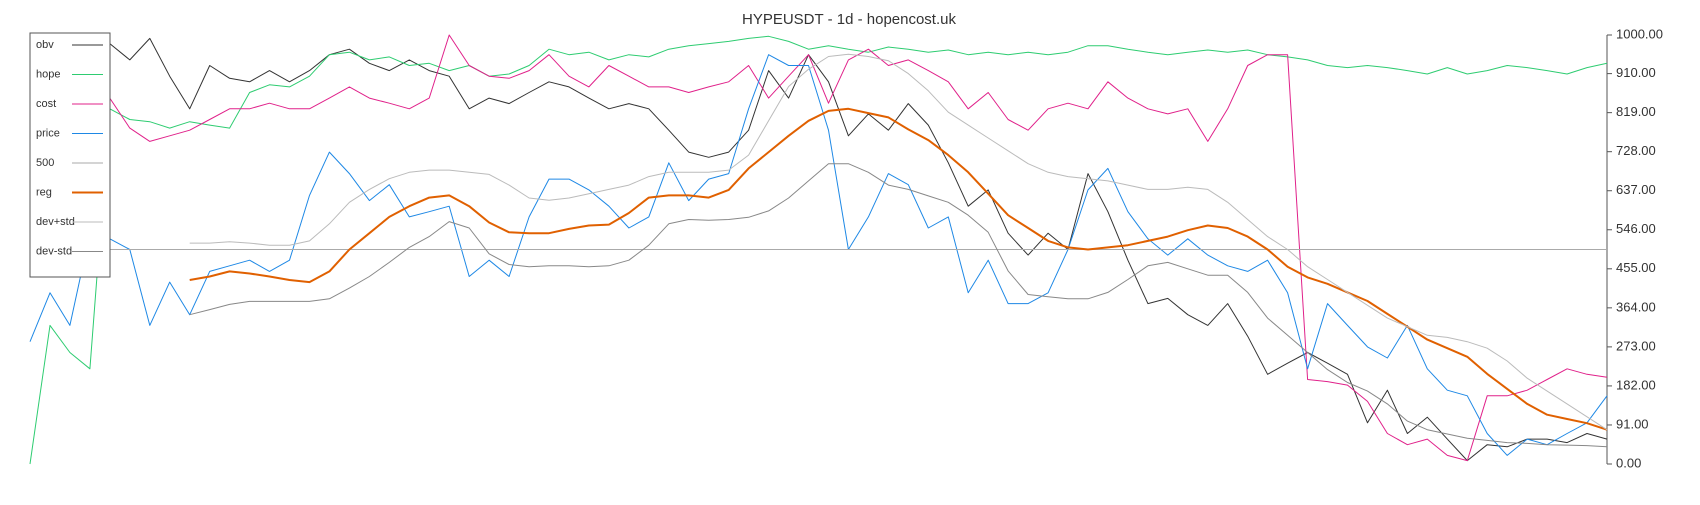 Image resolution: width=1700 pixels, height=505 pixels. What do you see at coordinates (48, 133) in the screenshot?
I see `legend-label: price` at bounding box center [48, 133].